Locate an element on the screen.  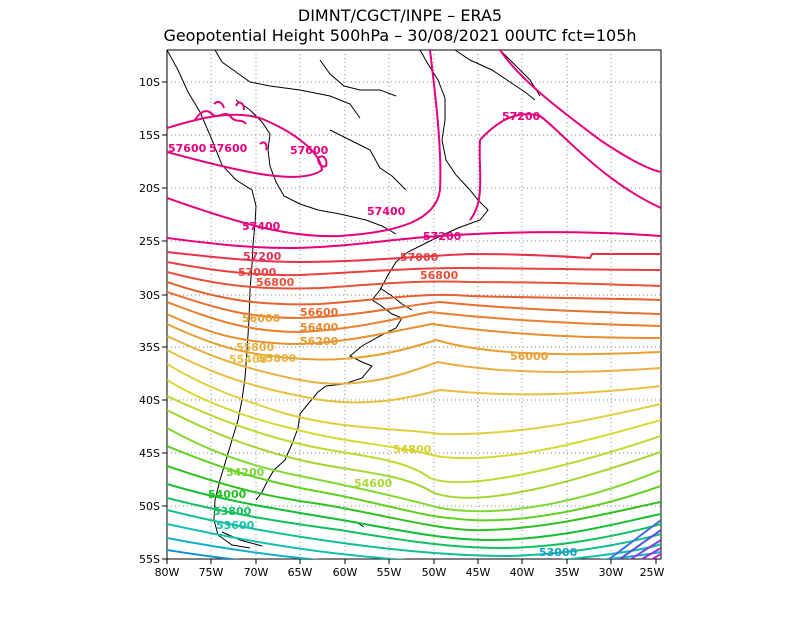
lon-label: 80W is located at coordinates (167, 572).